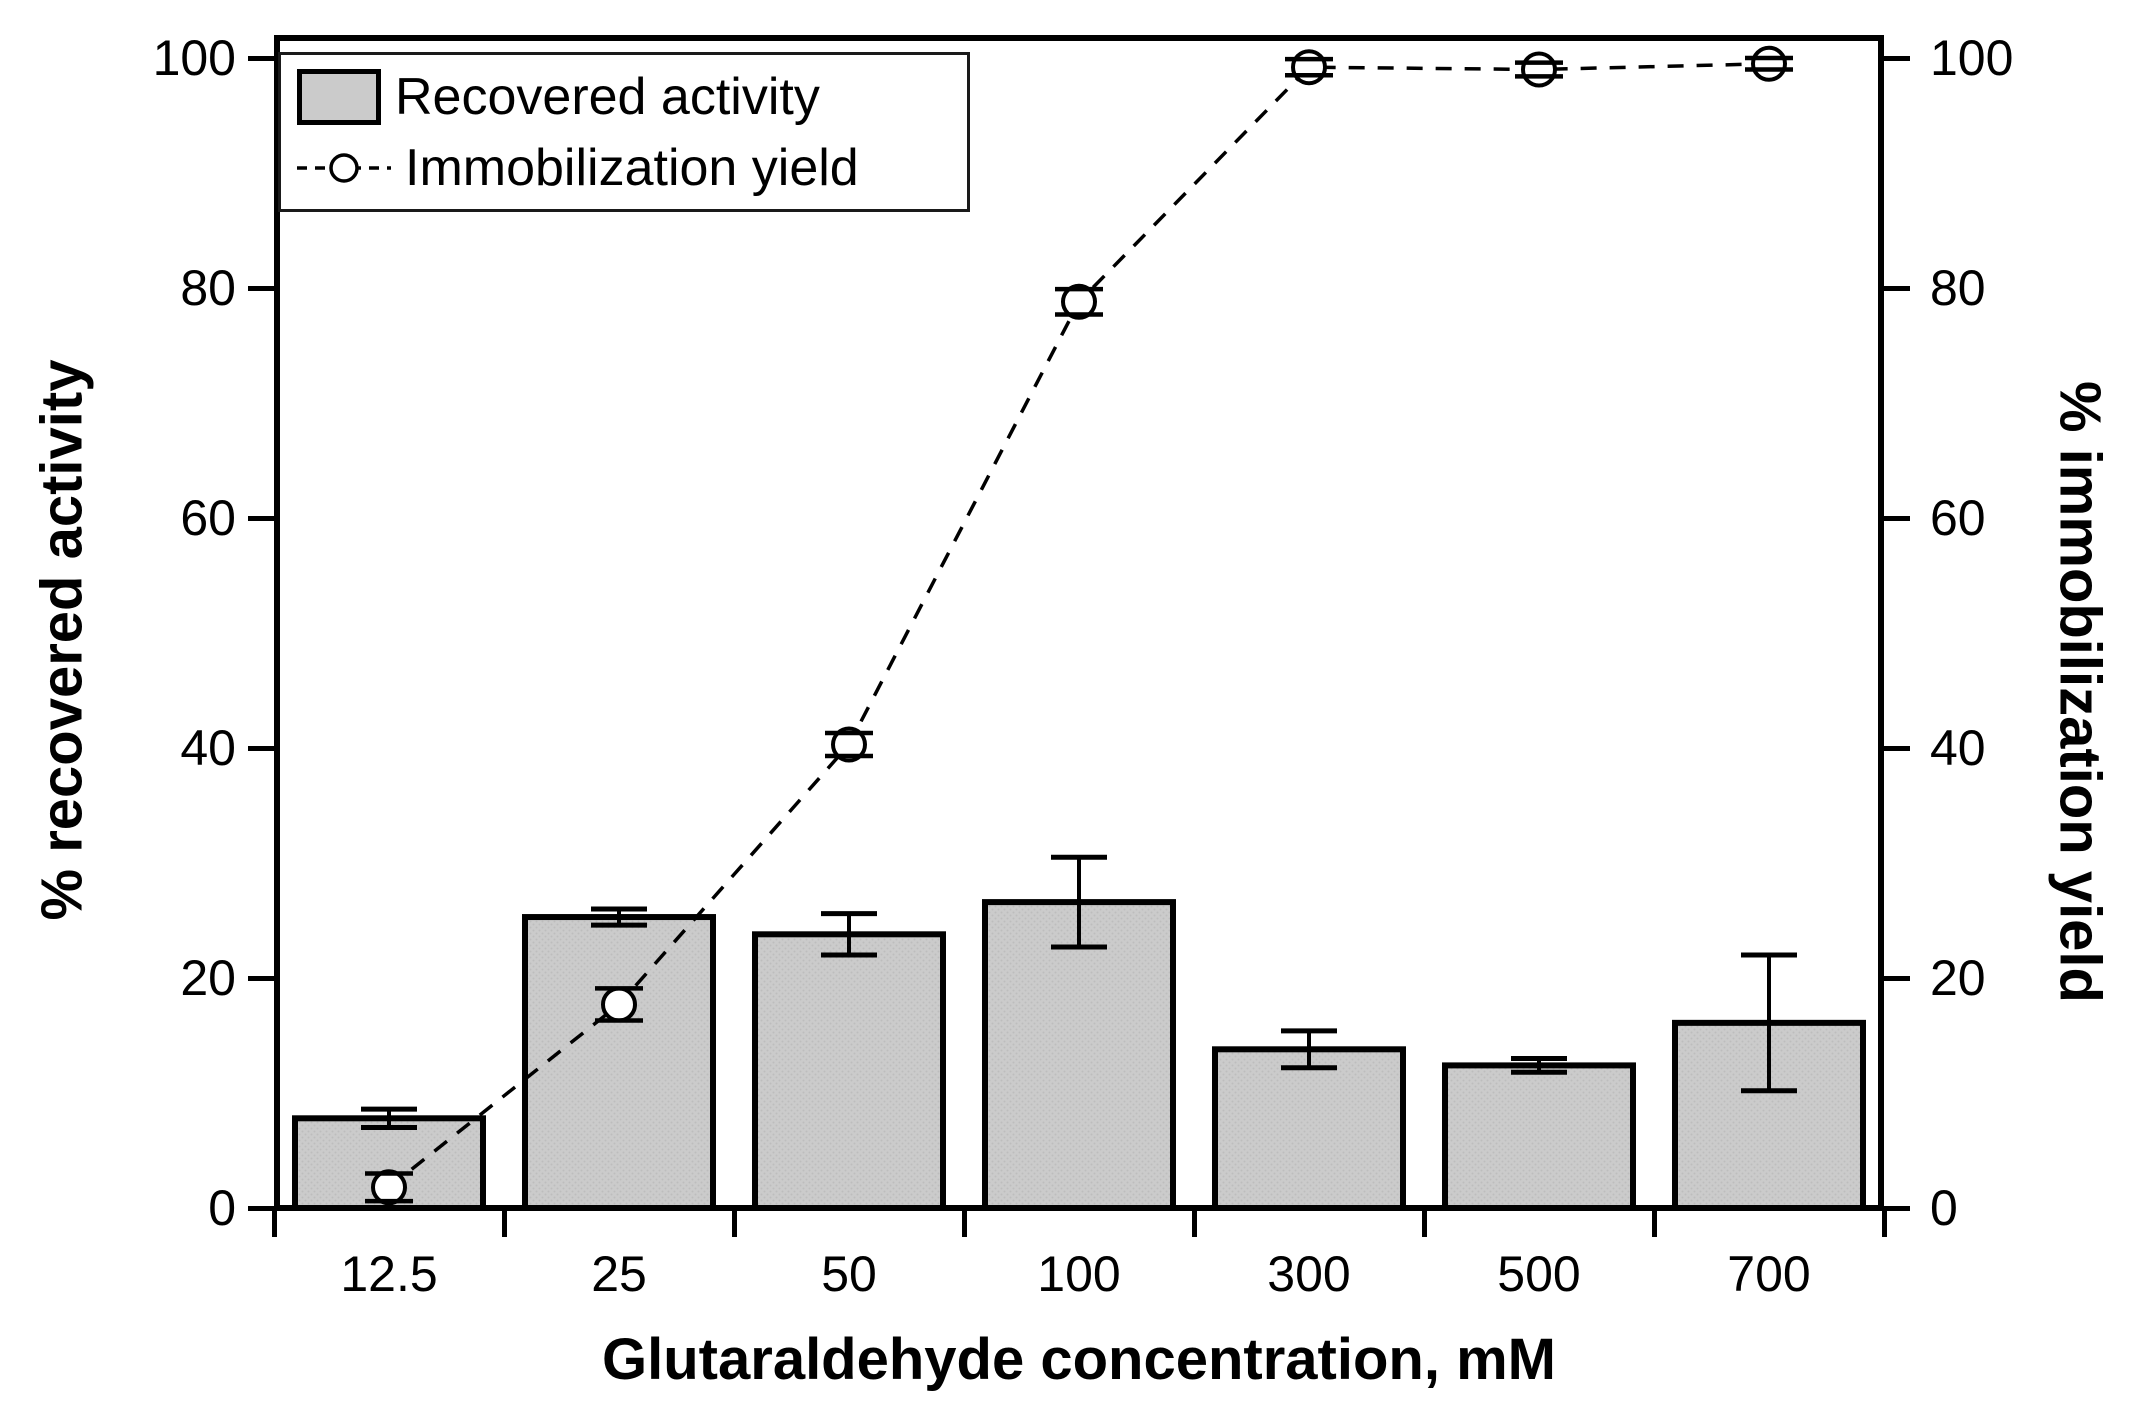 Image resolution: width=2156 pixels, height=1427 pixels. I want to click on right-y-tick-label: 20, so click(1958, 978).